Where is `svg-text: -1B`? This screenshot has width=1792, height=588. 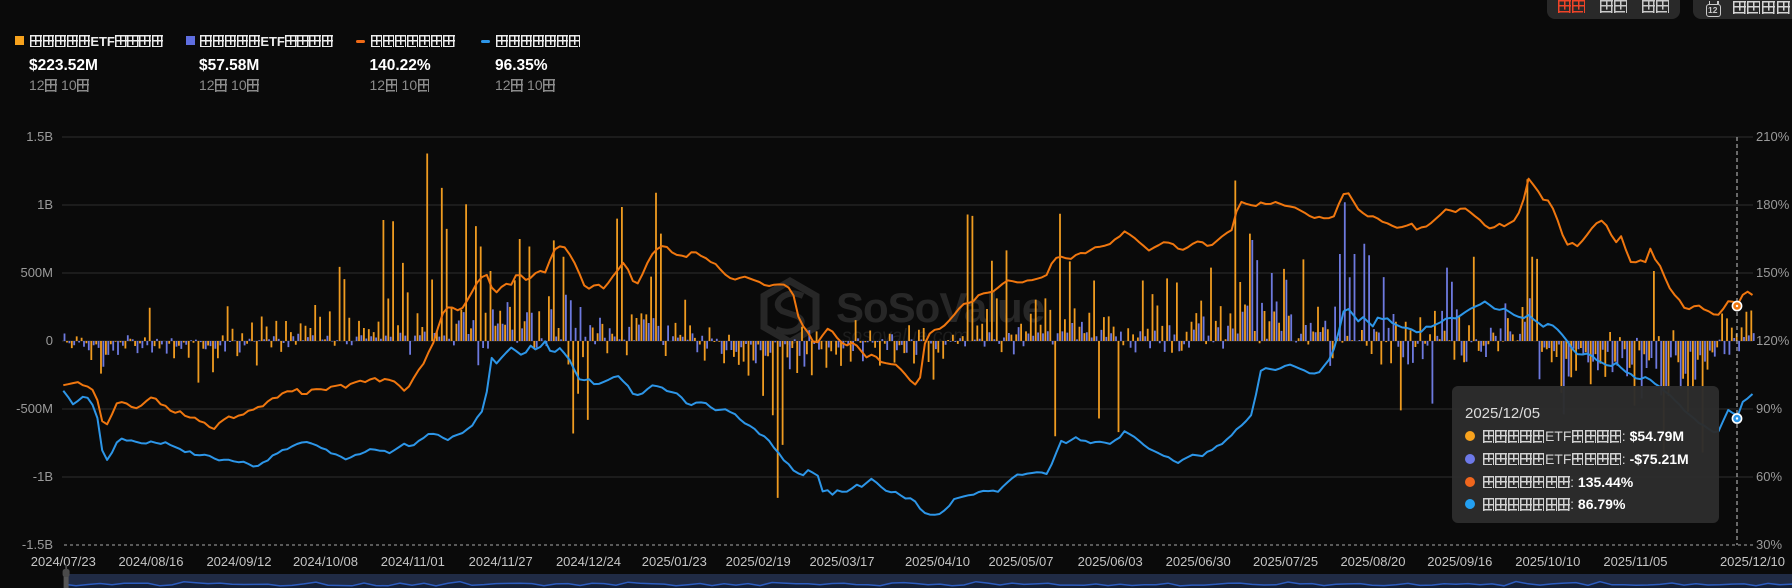
svg-text: -1B is located at coordinates (43, 476).